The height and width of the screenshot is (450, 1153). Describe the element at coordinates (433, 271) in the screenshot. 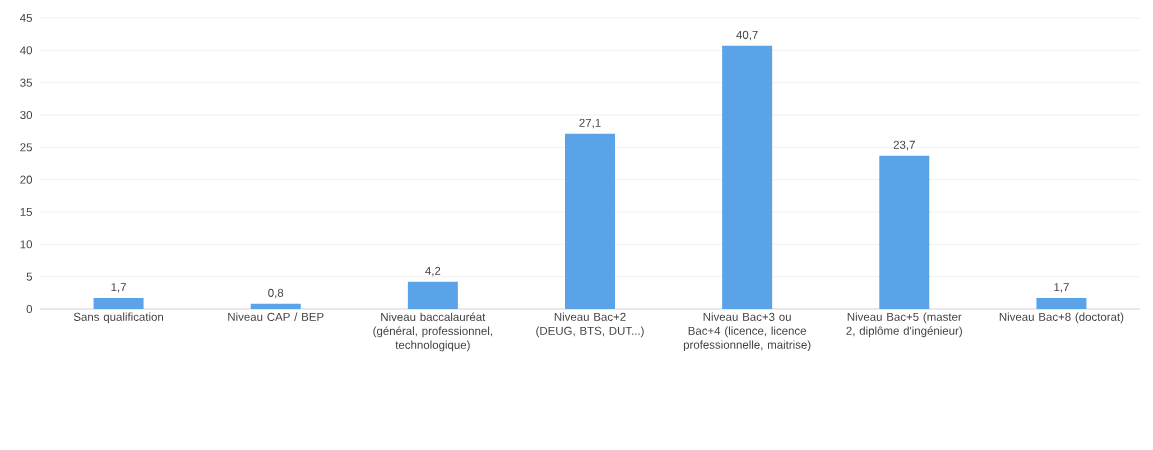

I see `data-label: 4,2` at that location.